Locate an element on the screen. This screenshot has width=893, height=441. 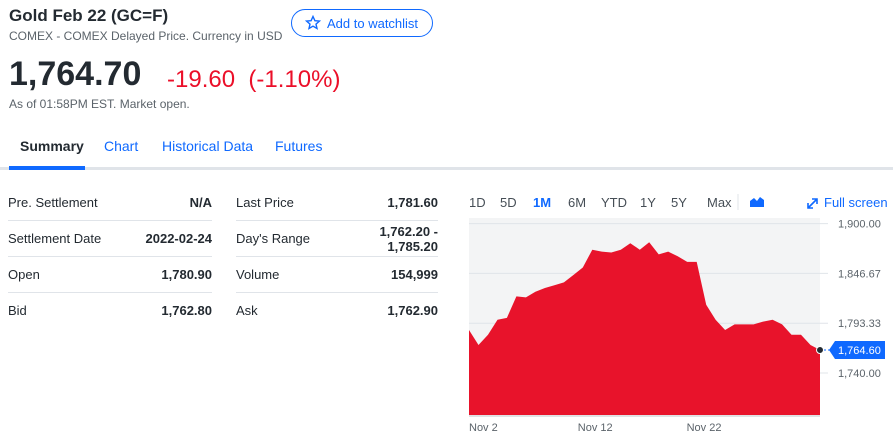
tab: Chart is located at coordinates (121, 146).